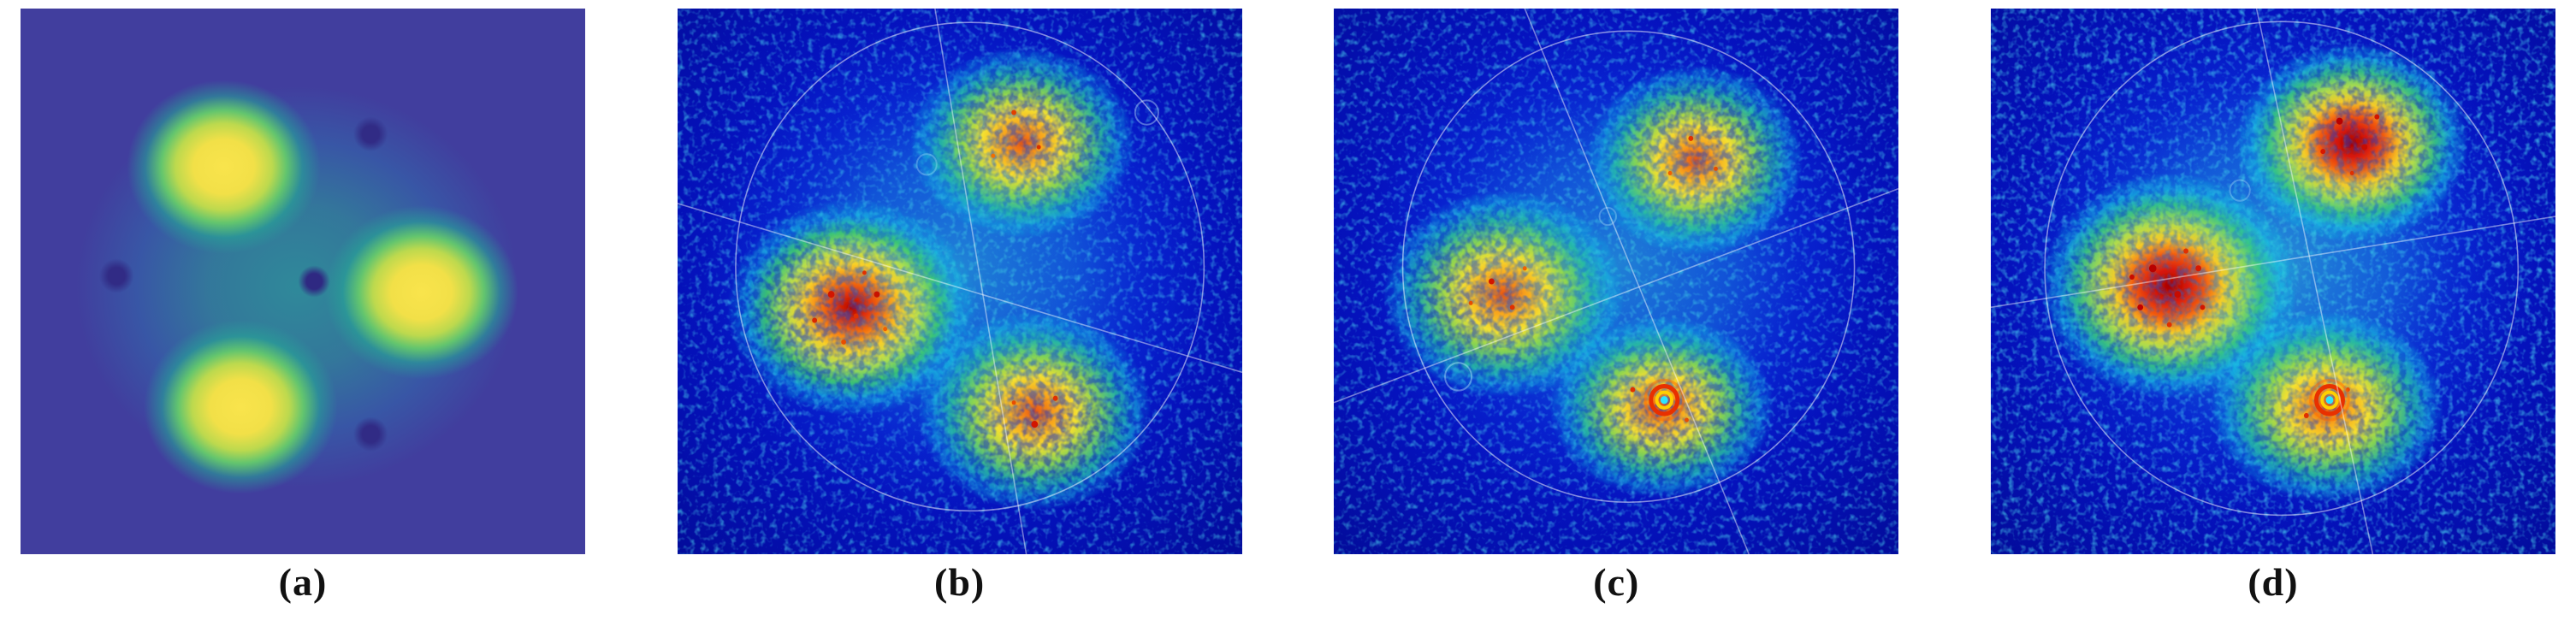  I want to click on panel-c-label: (c), so click(1617, 582).